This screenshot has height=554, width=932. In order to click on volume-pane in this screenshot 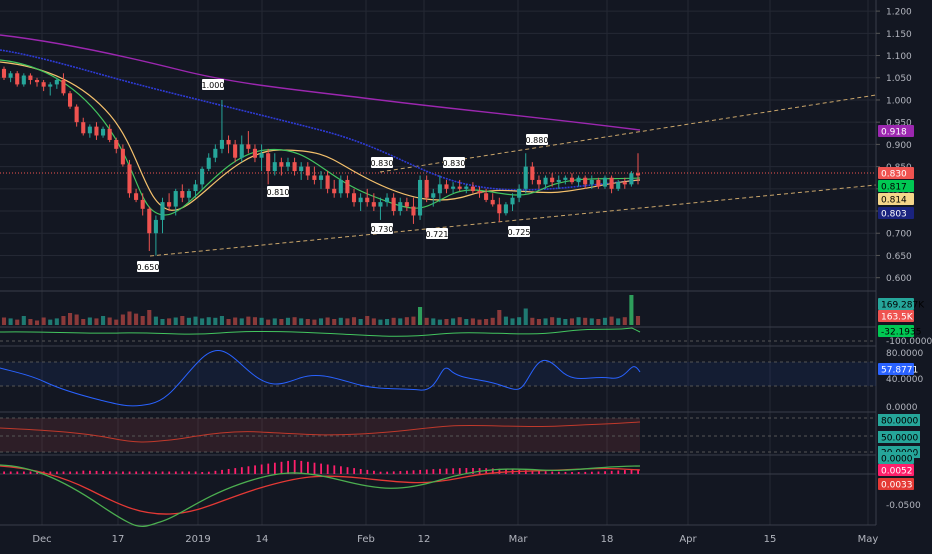, I will do `click(321, 310)`.